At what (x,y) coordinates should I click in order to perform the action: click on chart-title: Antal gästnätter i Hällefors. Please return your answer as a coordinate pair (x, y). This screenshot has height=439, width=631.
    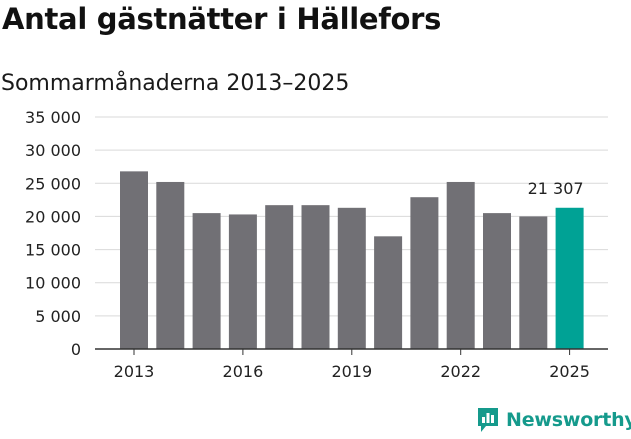
    Looking at the image, I should click on (222, 19).